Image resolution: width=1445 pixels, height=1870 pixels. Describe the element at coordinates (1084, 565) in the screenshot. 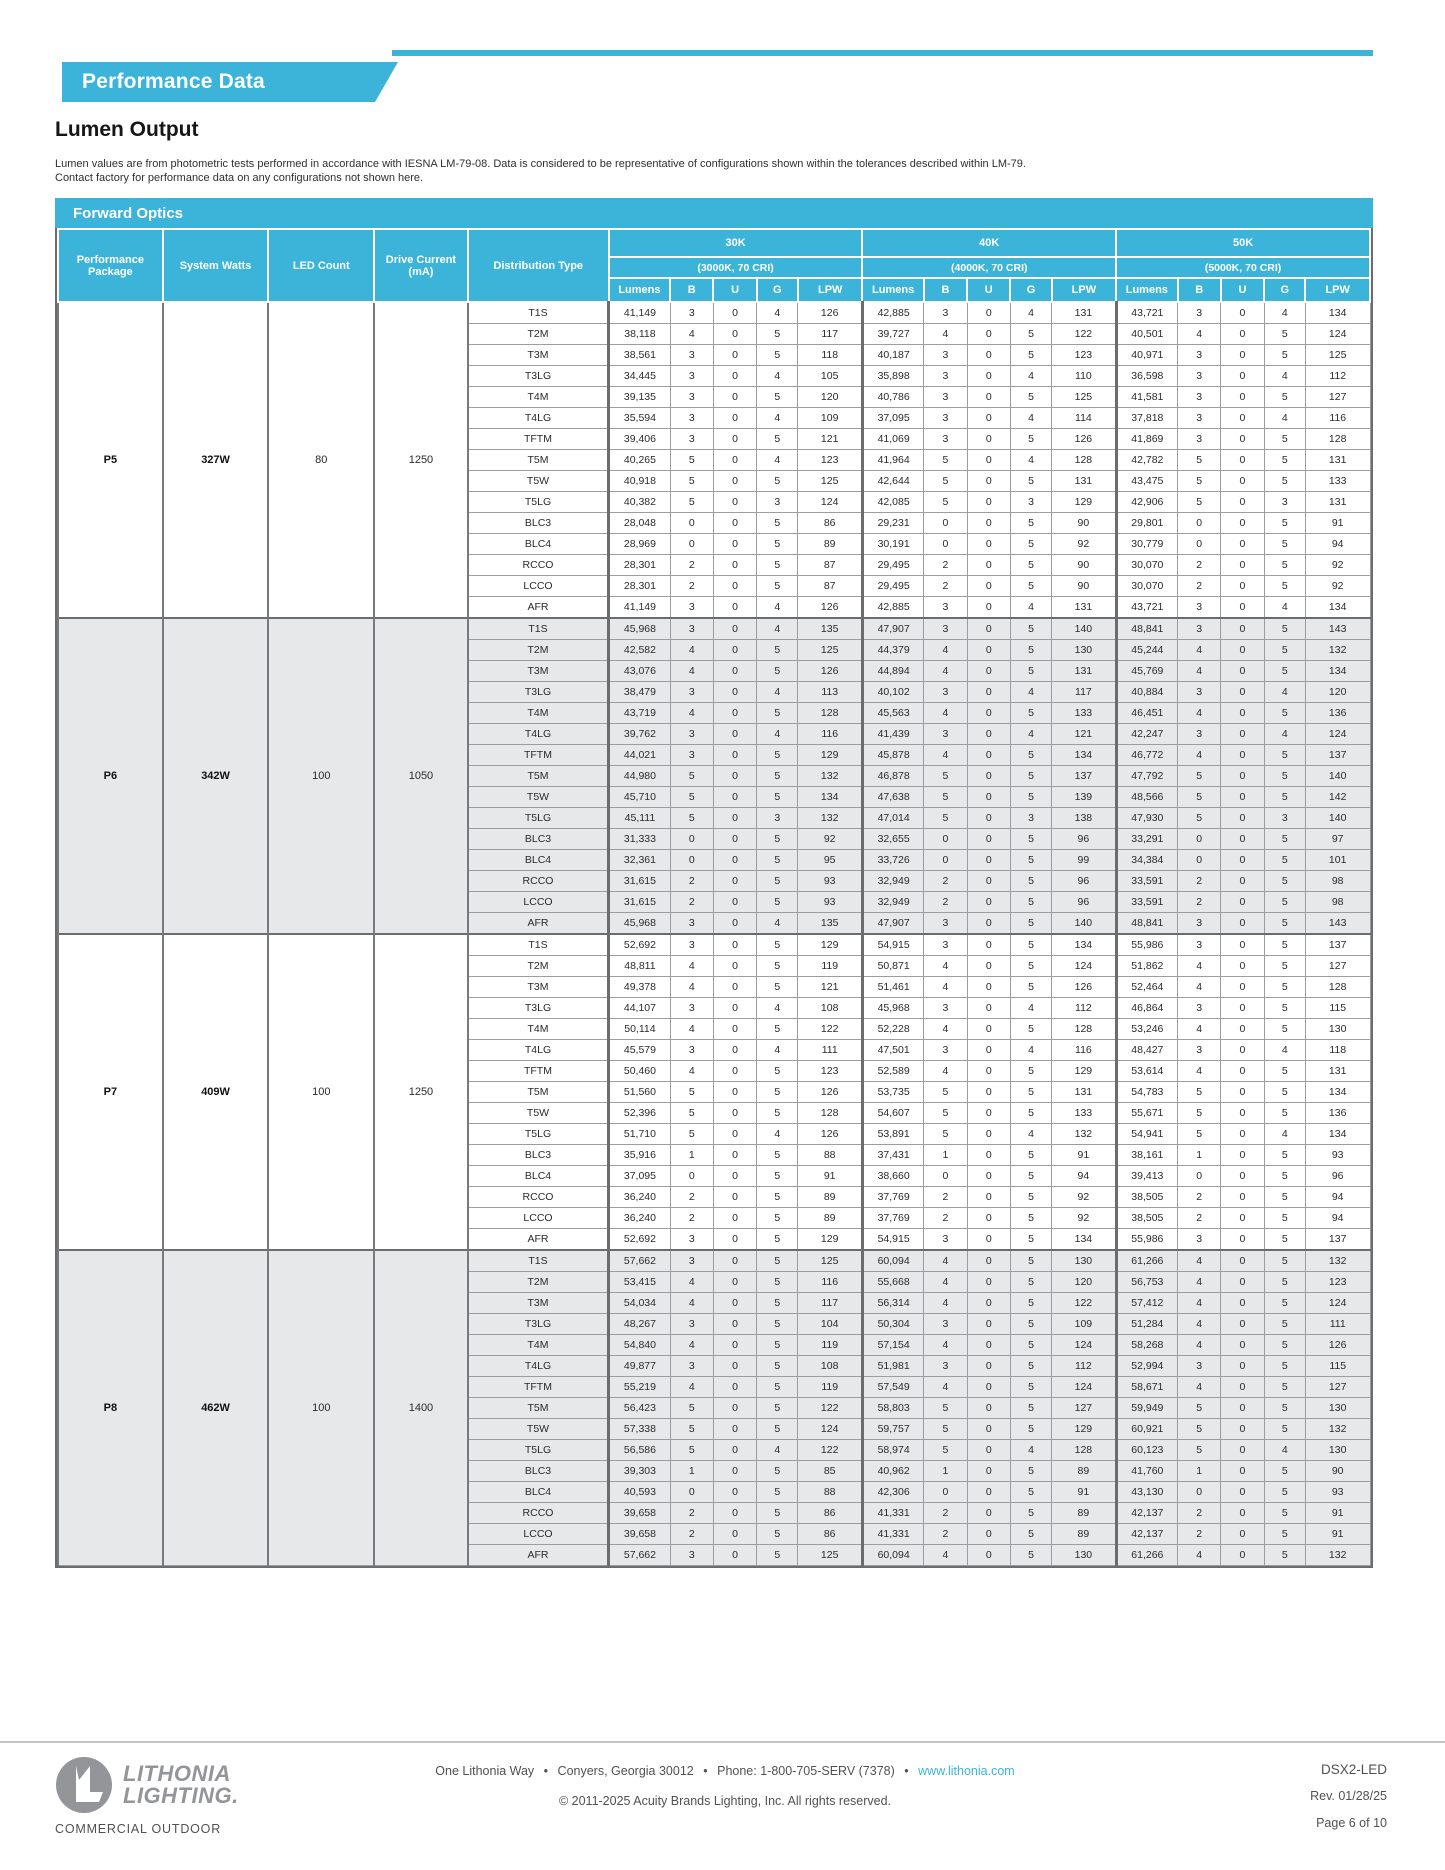

I see `value-cell: 90` at that location.